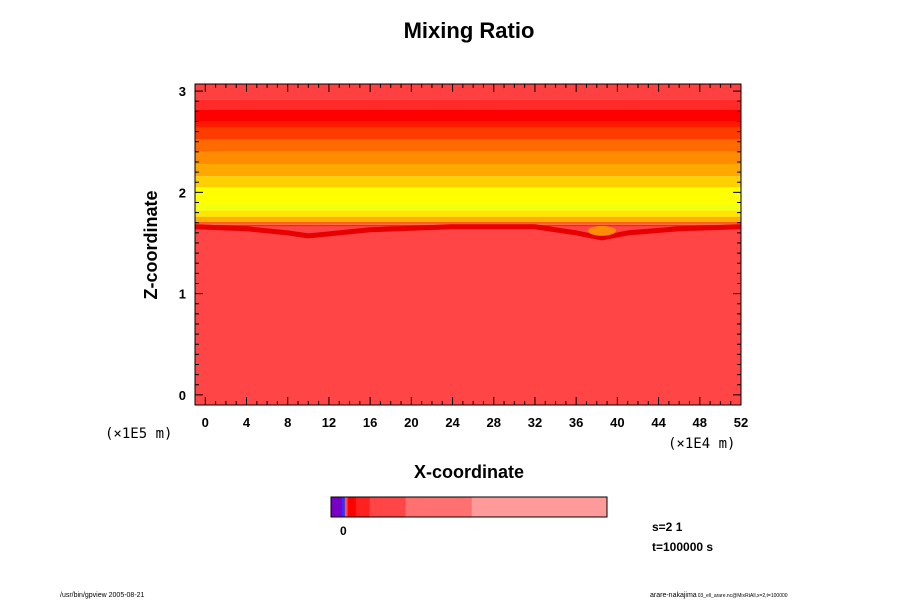 This screenshot has height=600, width=900. Describe the element at coordinates (682, 547) in the screenshot. I see `info-t-label: t=100000 s` at that location.